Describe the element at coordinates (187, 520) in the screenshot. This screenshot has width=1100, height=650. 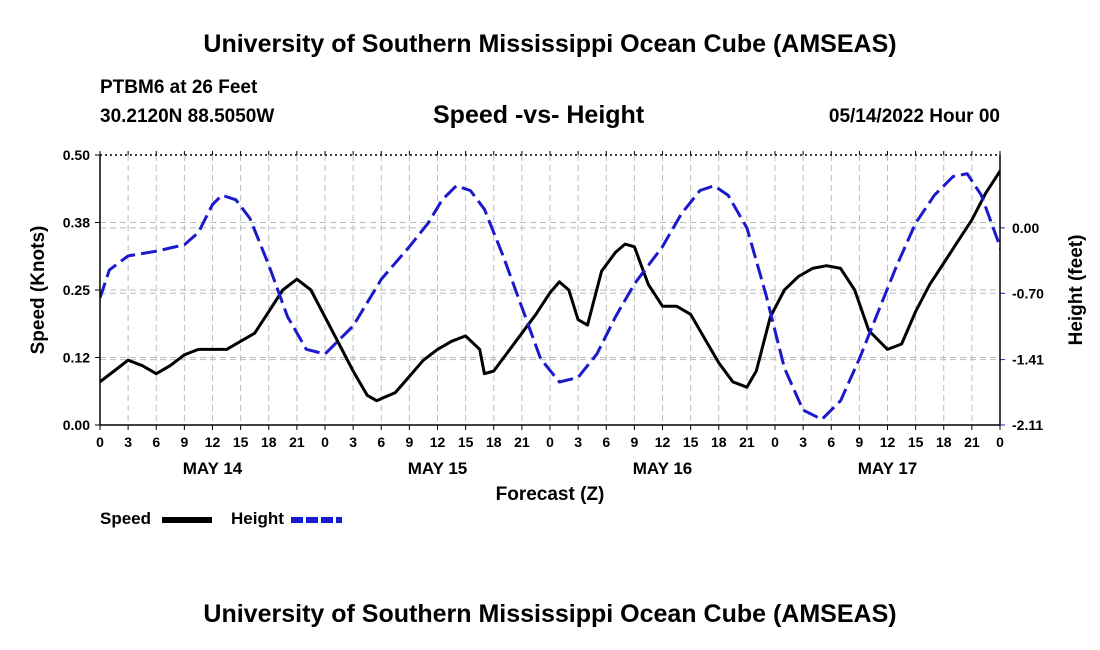
I see `legend-speed-swatch` at that location.